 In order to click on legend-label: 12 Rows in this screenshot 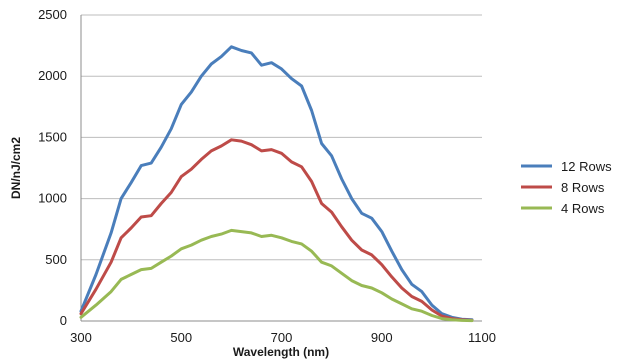, I will do `click(586, 166)`.